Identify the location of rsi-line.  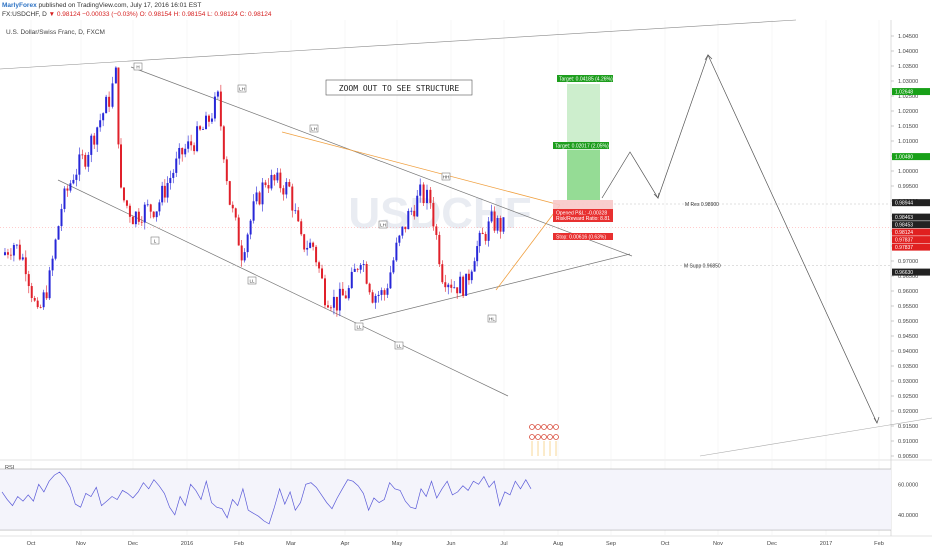
(266, 498).